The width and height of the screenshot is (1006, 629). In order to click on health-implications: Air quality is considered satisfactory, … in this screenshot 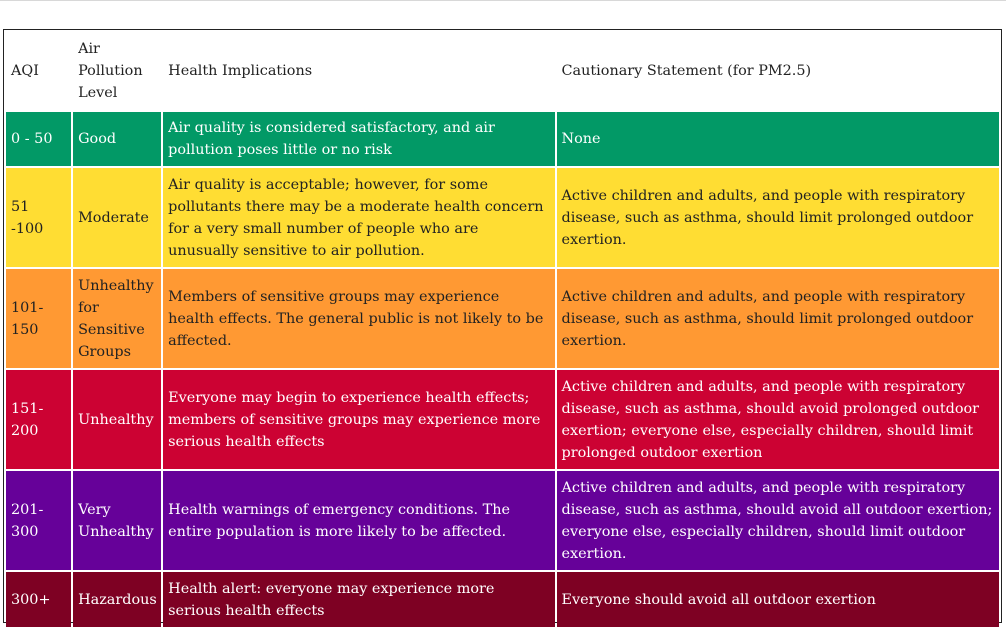, I will do `click(359, 139)`.